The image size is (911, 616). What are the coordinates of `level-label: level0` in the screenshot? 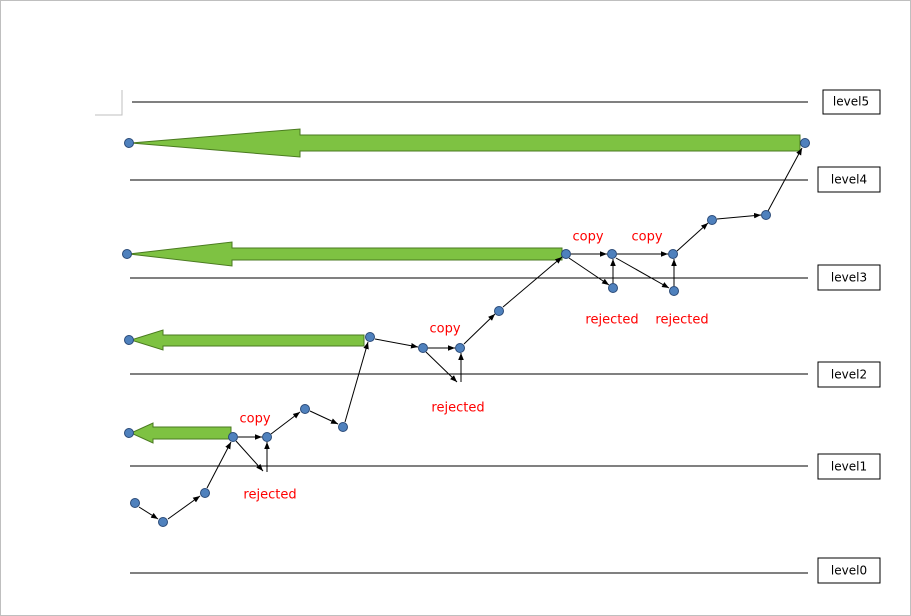 It's located at (849, 571).